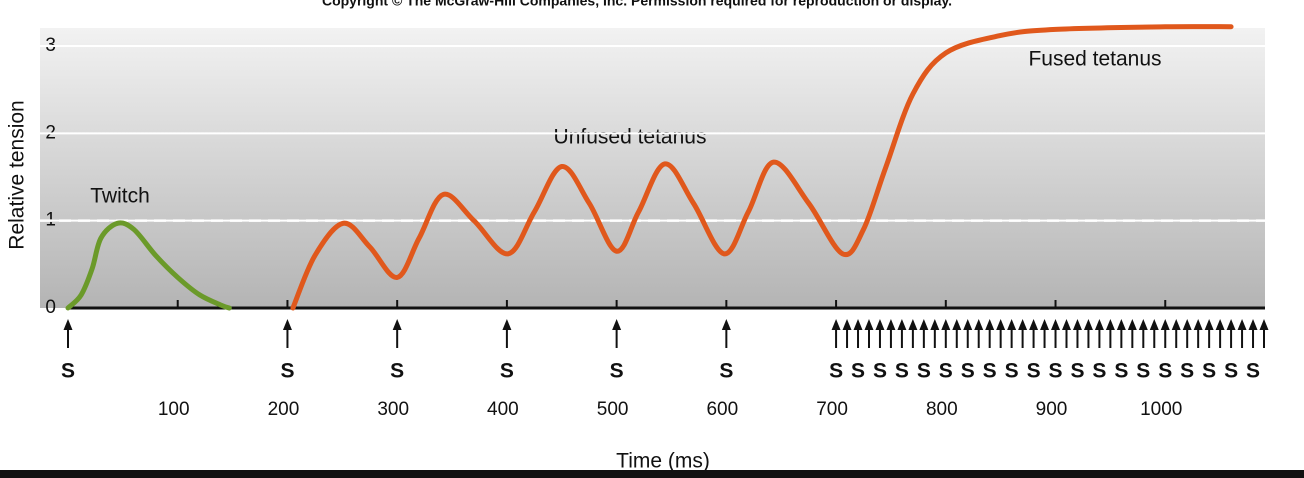 This screenshot has width=1304, height=478. Describe the element at coordinates (1161, 409) in the screenshot. I see `x-tick-label: 1000` at that location.